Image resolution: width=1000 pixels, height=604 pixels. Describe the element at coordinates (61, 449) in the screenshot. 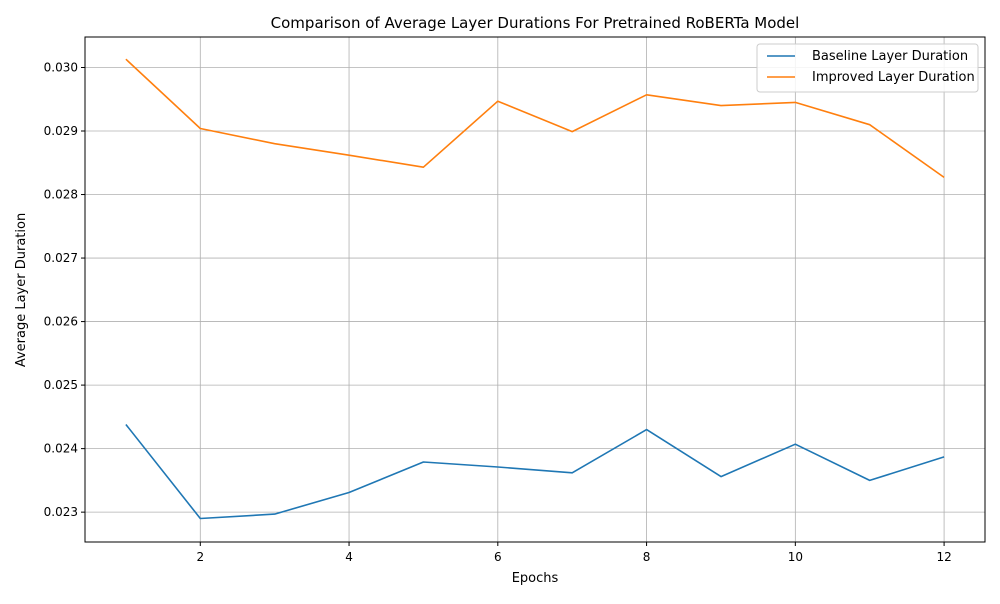

I see `y-tick-label: 0.024` at that location.